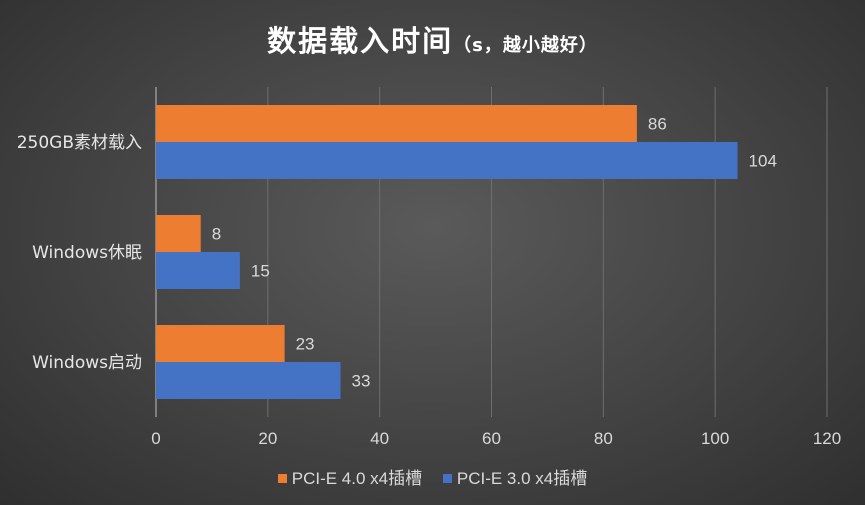 This screenshot has height=505, width=865. I want to click on data-label-series-2-cat-1: 104, so click(763, 161).